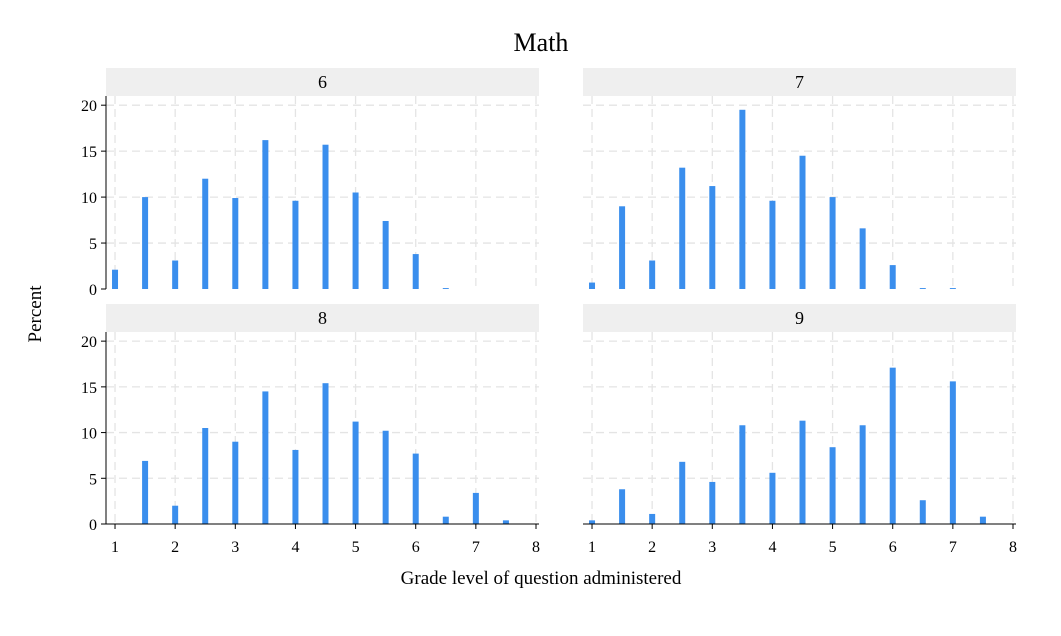 This screenshot has width=1061, height=636. I want to click on panel-7: 7, so click(799, 179).